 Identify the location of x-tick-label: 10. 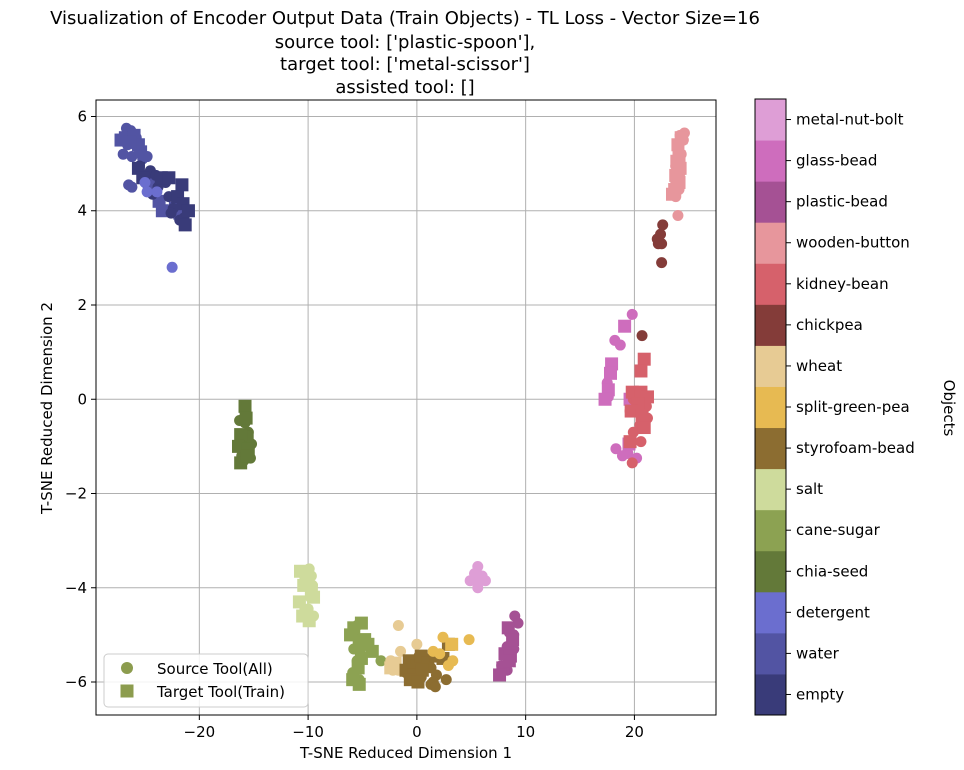
(525, 732).